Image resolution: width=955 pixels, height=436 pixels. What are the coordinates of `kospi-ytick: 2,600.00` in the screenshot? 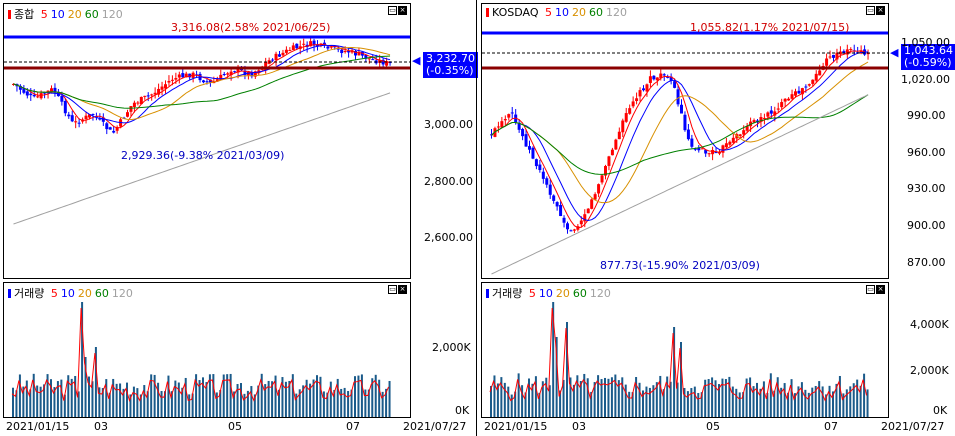 It's located at (448, 237).